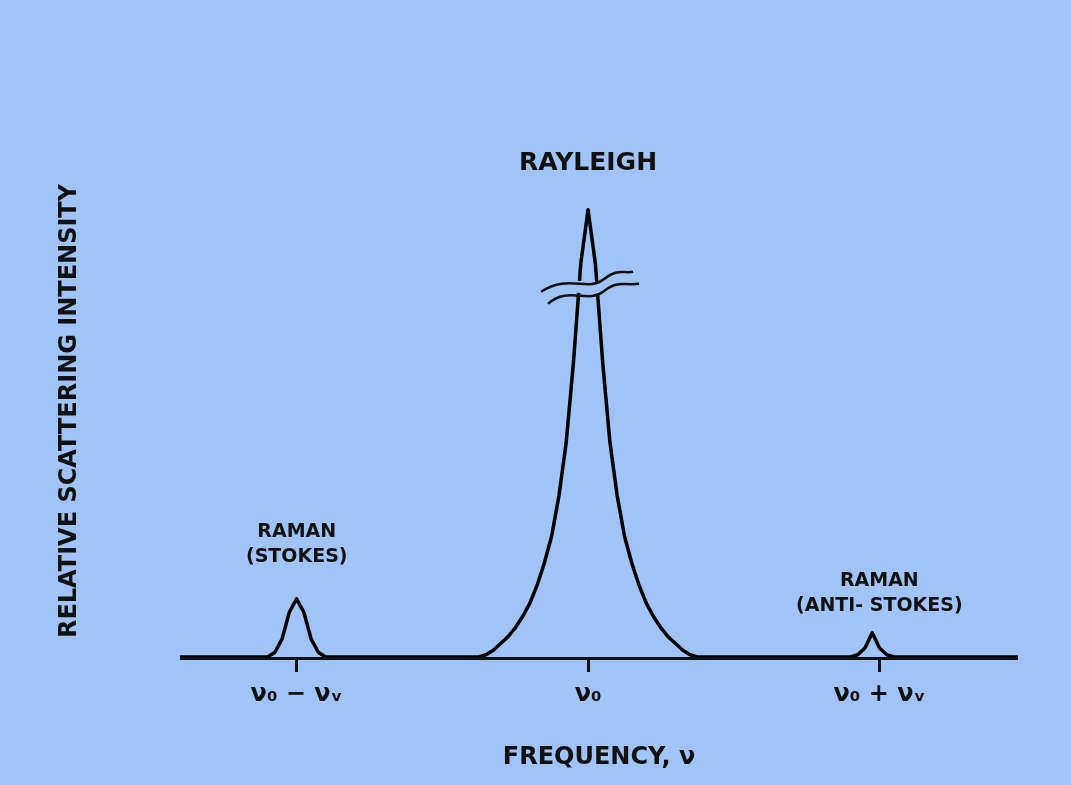 This screenshot has width=1071, height=785. I want to click on text: RAYLEIGH, so click(588, 161).